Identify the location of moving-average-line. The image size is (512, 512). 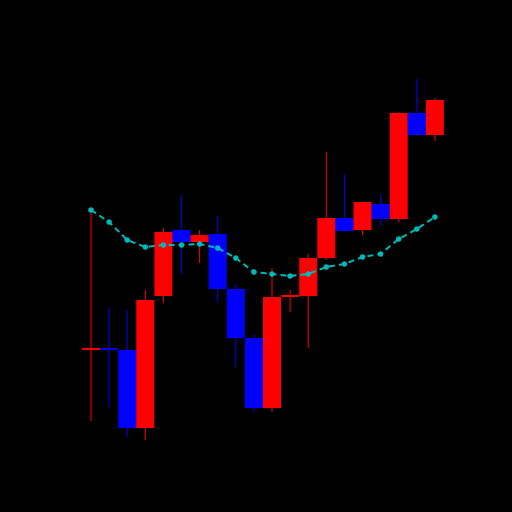
(263, 243).